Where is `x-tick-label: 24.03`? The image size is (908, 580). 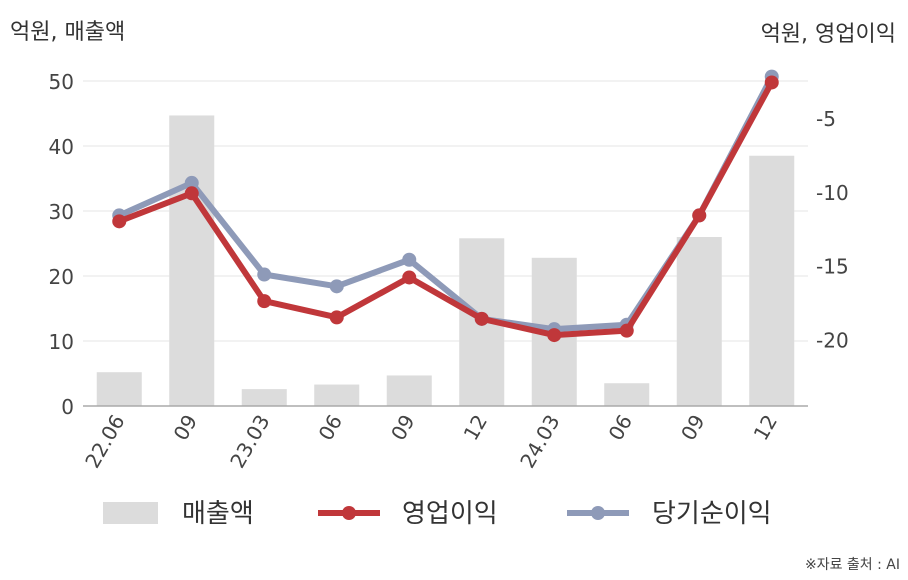 x-tick-label: 24.03 is located at coordinates (539, 442).